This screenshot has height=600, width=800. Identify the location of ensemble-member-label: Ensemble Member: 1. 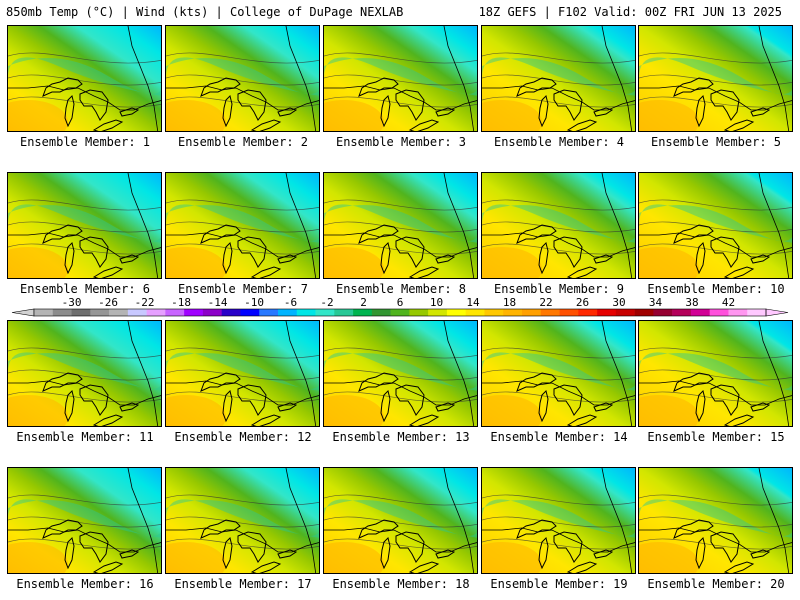
(85, 142).